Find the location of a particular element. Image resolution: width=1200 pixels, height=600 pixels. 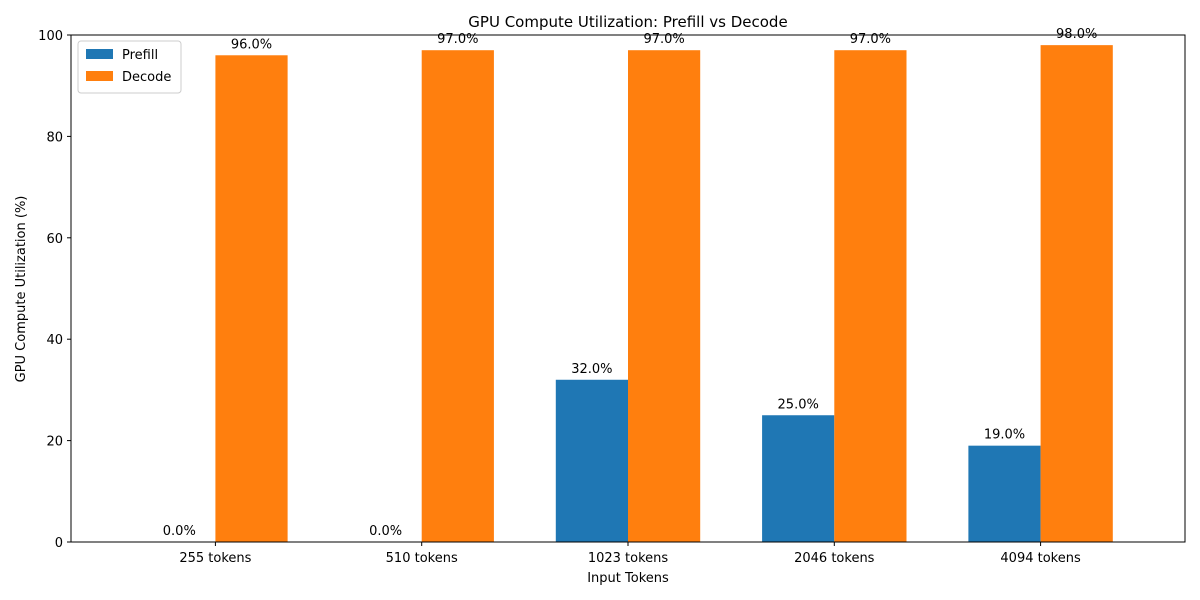

x-tick-label: 1023 tokens is located at coordinates (628, 558).